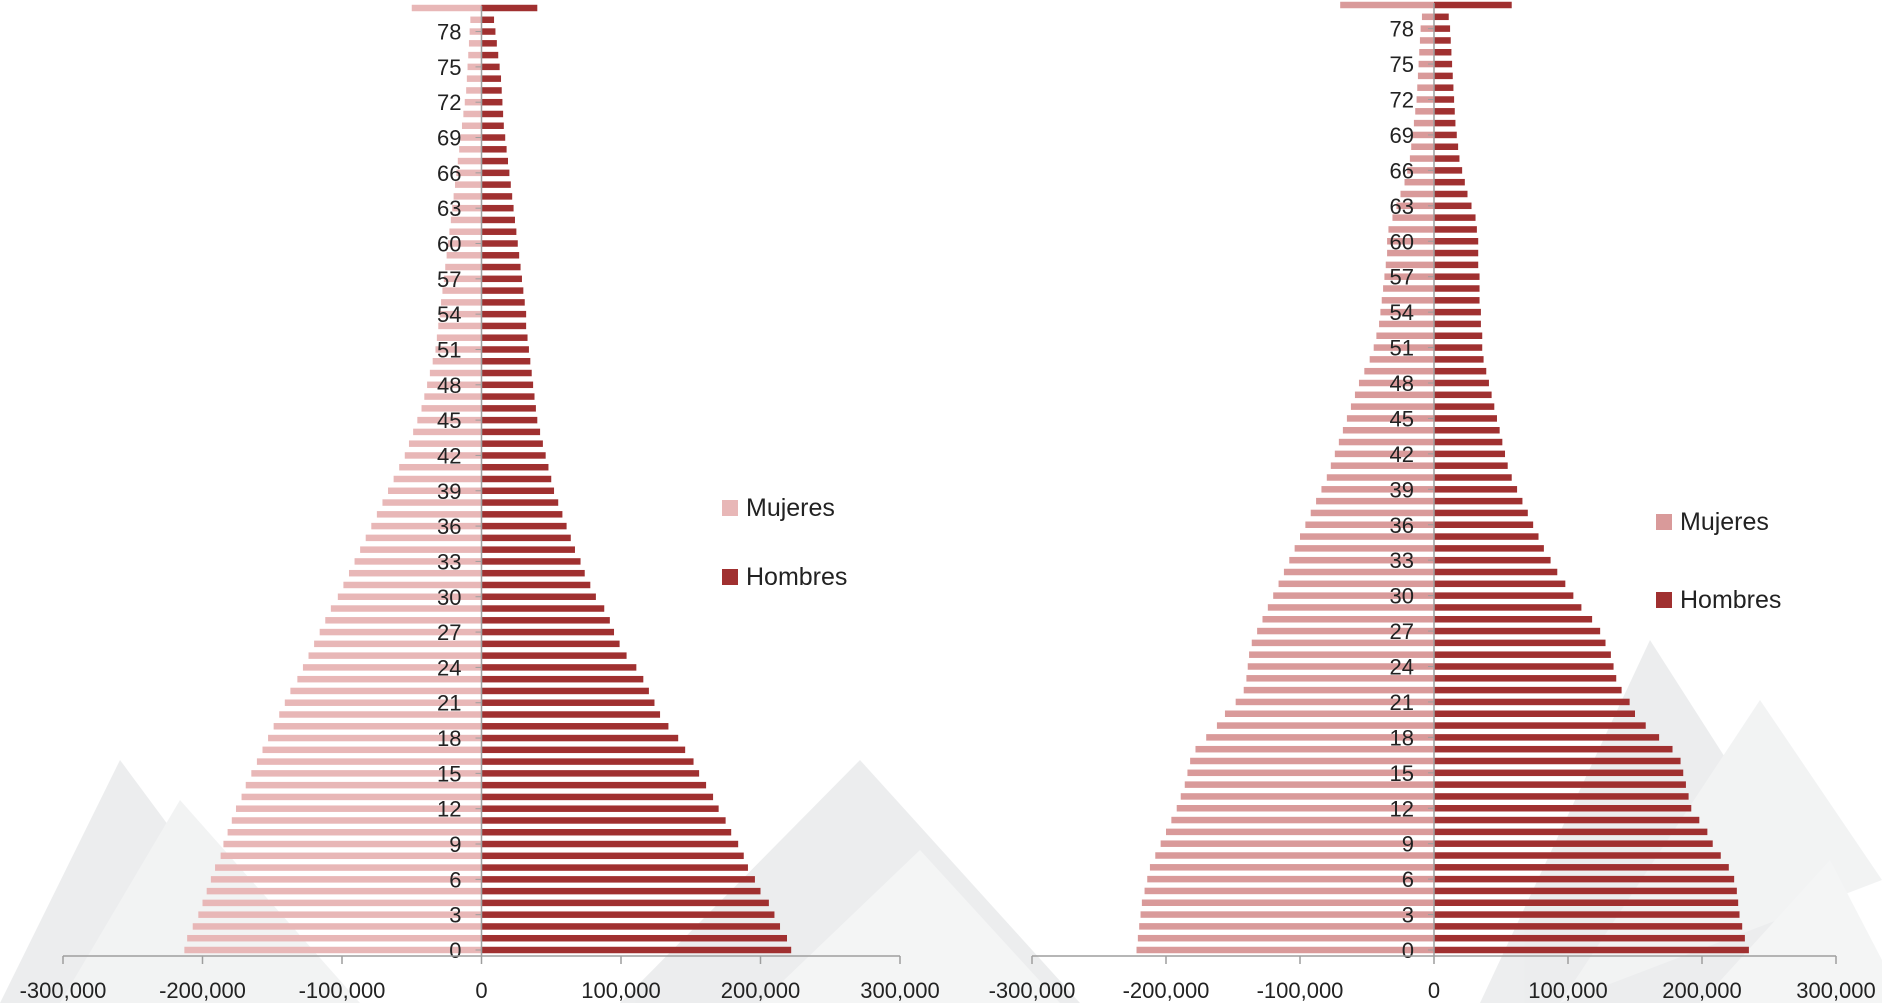 This screenshot has height=1003, width=1882. Describe the element at coordinates (1402, 383) in the screenshot. I see `y-tick-label: 48` at that location.